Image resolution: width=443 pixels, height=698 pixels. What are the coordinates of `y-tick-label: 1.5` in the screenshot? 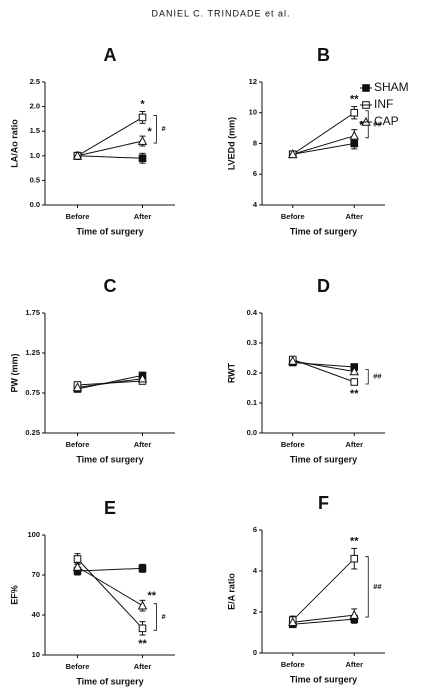 It's located at (35, 130).